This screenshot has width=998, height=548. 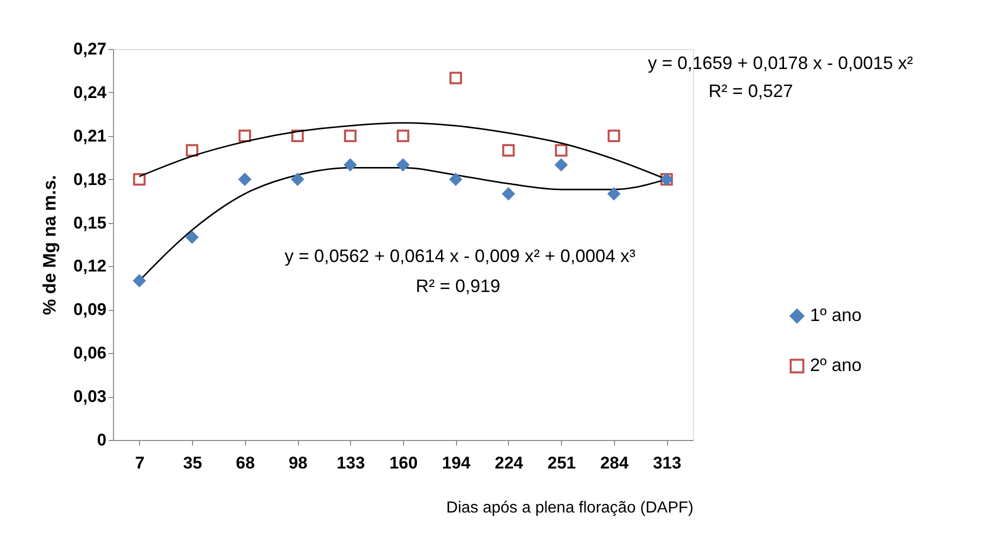 What do you see at coordinates (89, 136) in the screenshot?
I see `y-tick-label: 0,21` at bounding box center [89, 136].